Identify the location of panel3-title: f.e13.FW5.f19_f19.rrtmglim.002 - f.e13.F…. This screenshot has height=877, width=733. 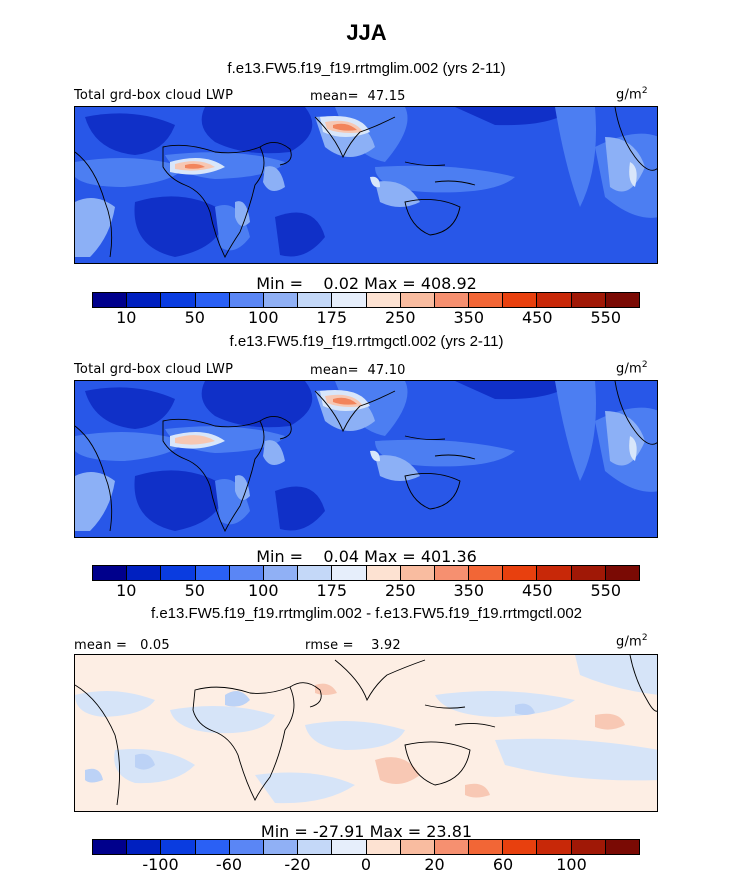
(366, 613).